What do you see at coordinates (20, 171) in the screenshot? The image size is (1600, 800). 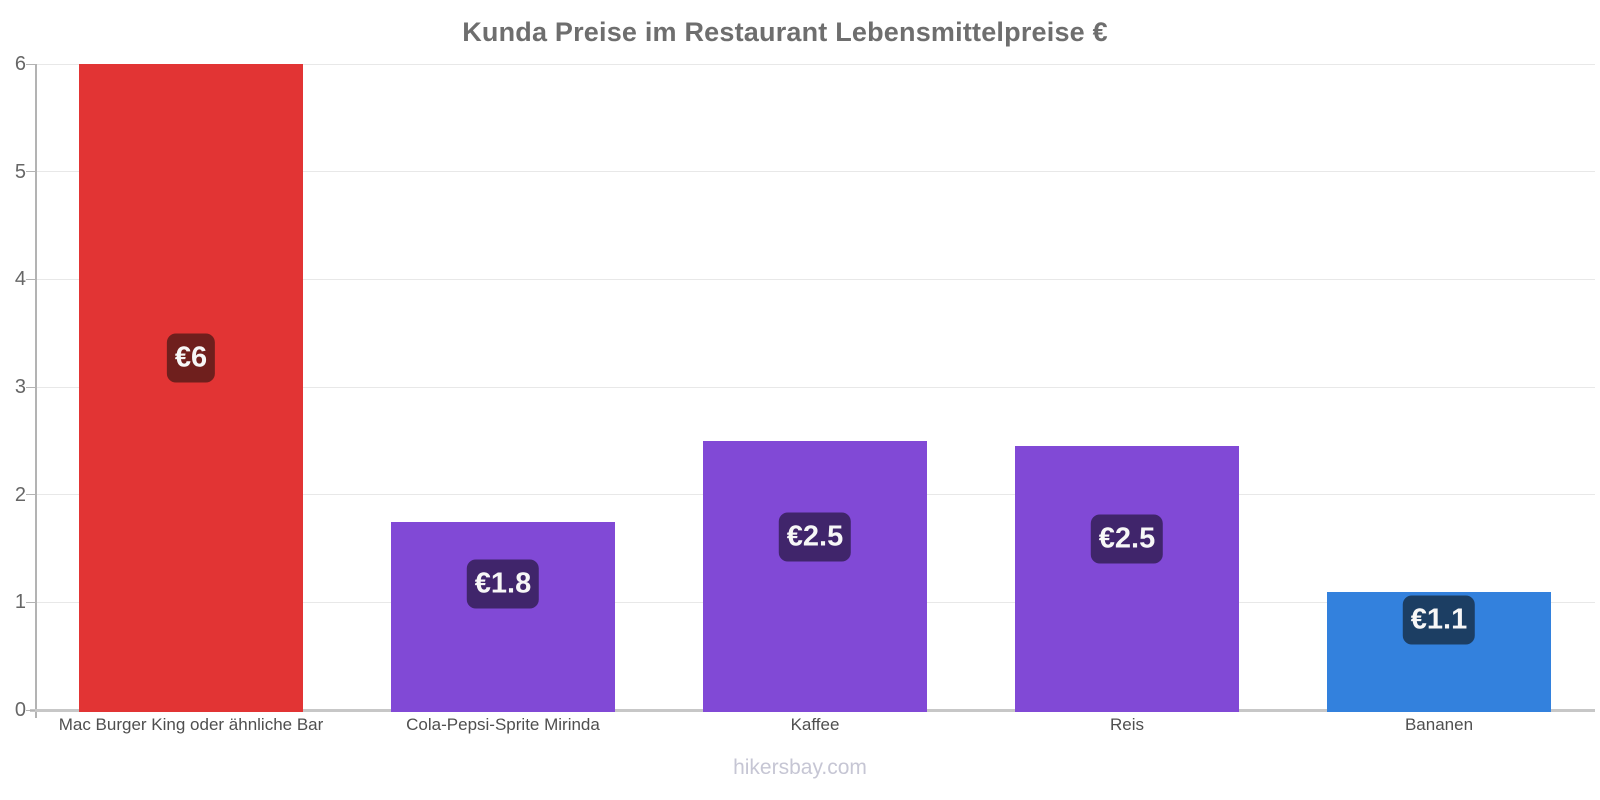 I see `y-tick-label: 5` at bounding box center [20, 171].